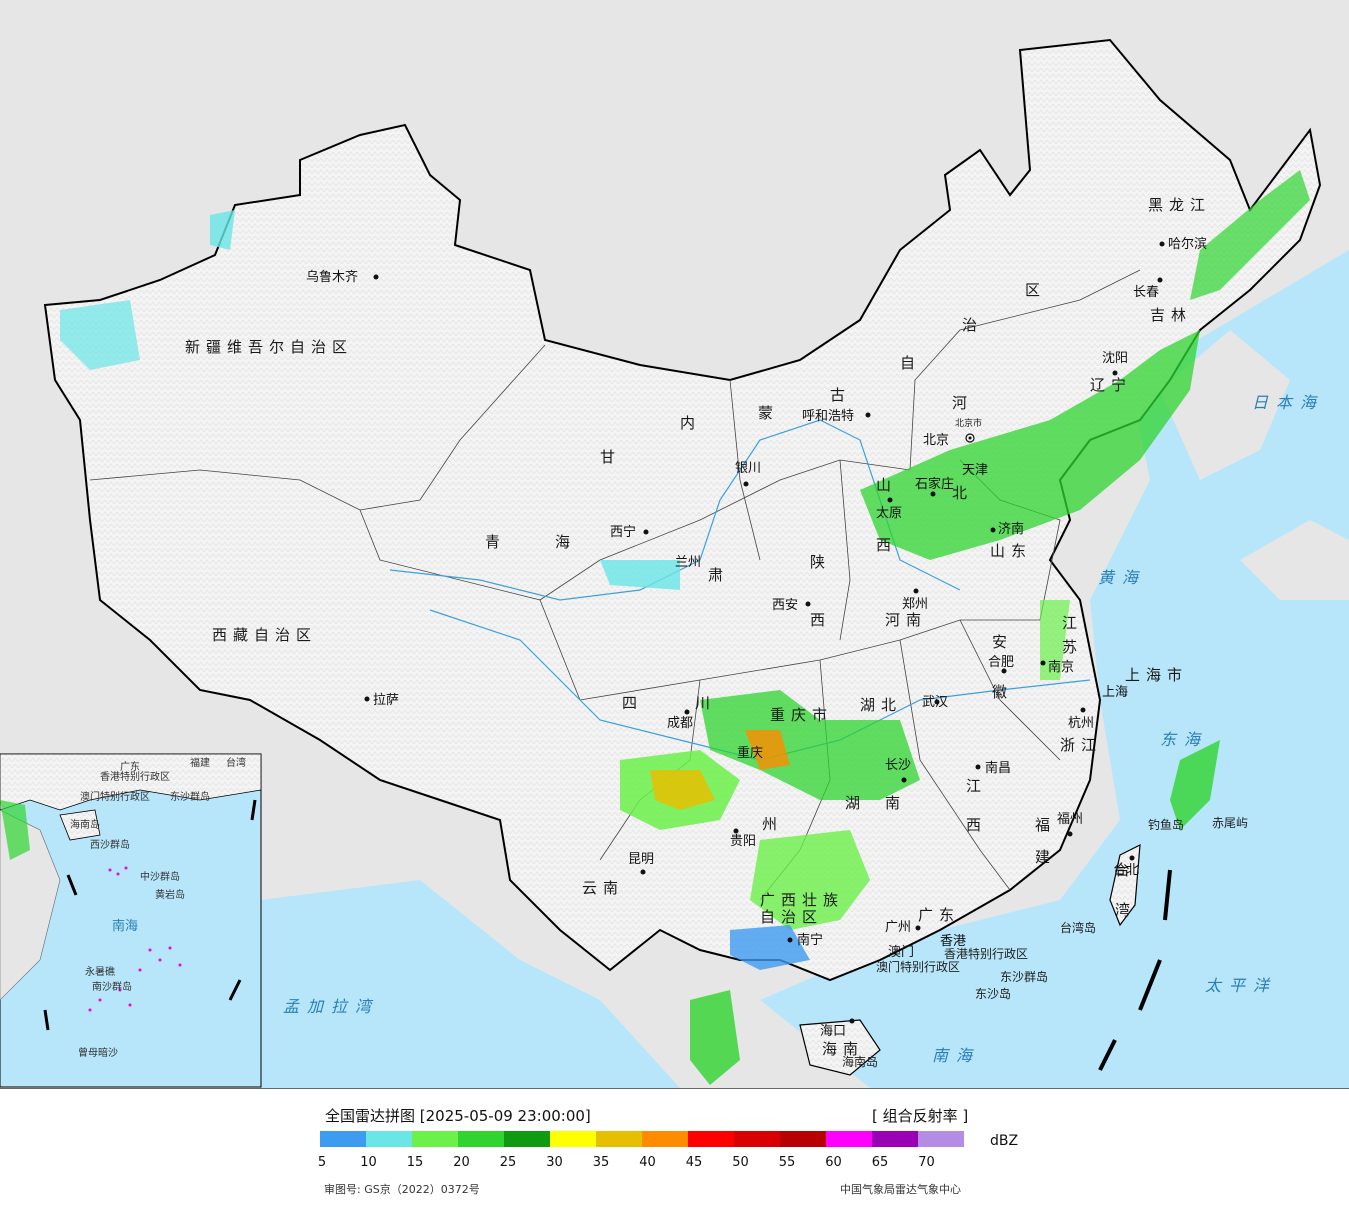 This screenshot has height=1209, width=1349. I want to click on label-nm-e: 治, so click(972, 325).